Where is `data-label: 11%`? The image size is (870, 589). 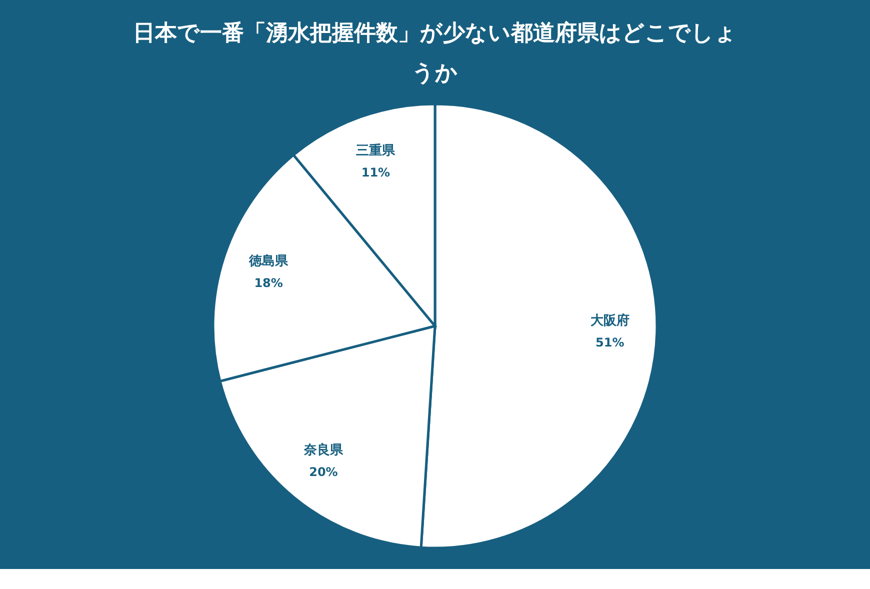
data-label: 11% is located at coordinates (375, 172).